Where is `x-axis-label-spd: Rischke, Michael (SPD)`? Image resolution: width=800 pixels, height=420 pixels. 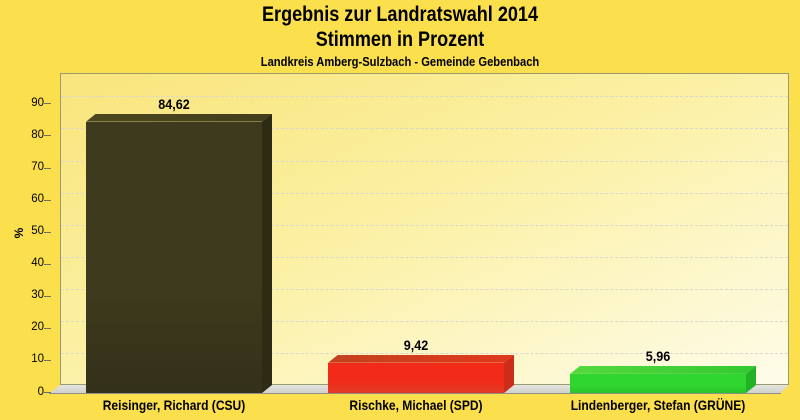 x-axis-label-spd: Rischke, Michael (SPD) is located at coordinates (416, 405).